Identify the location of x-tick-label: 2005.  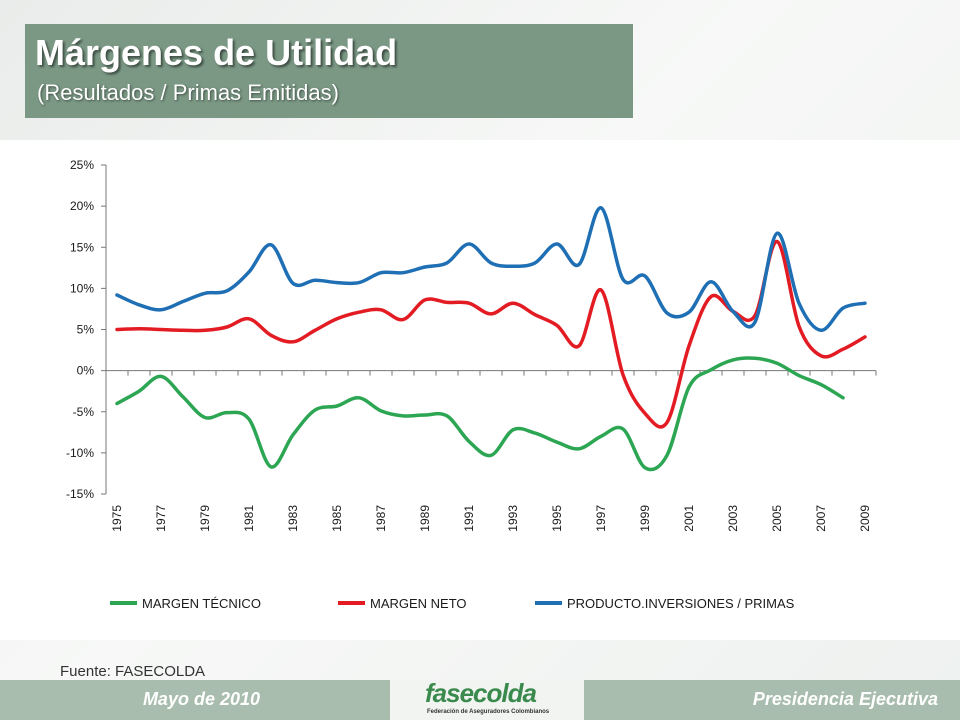
(777, 518).